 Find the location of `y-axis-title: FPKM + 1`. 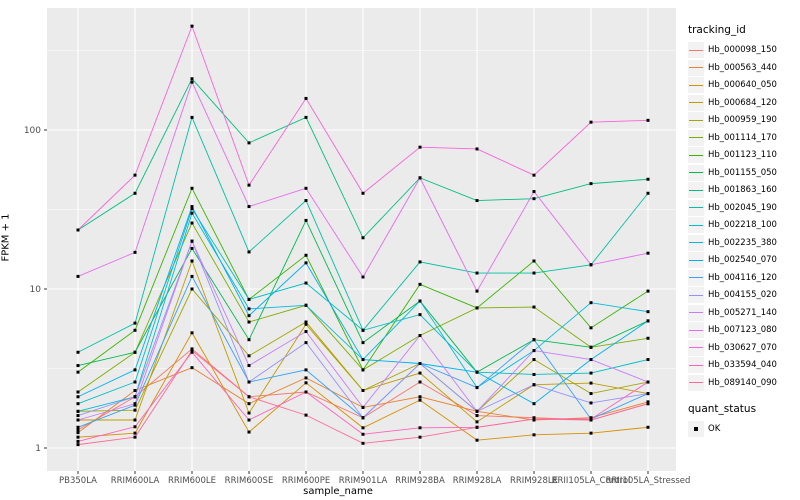

y-axis-title: FPKM + 1 is located at coordinates (6, 237).